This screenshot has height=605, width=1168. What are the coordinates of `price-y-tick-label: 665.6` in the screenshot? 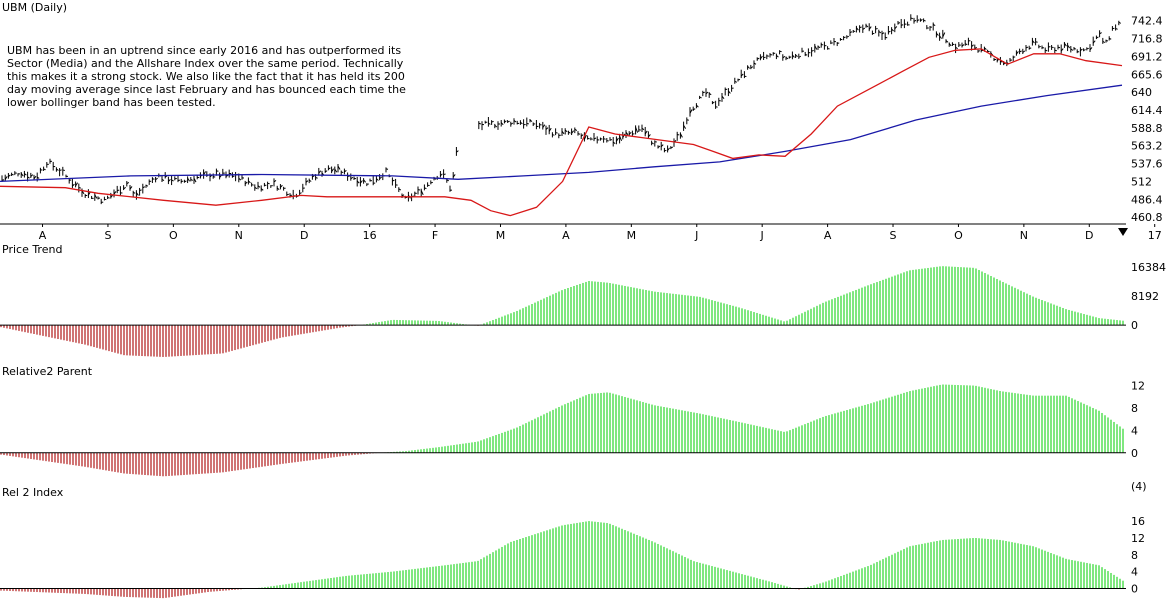 It's located at (1147, 74).